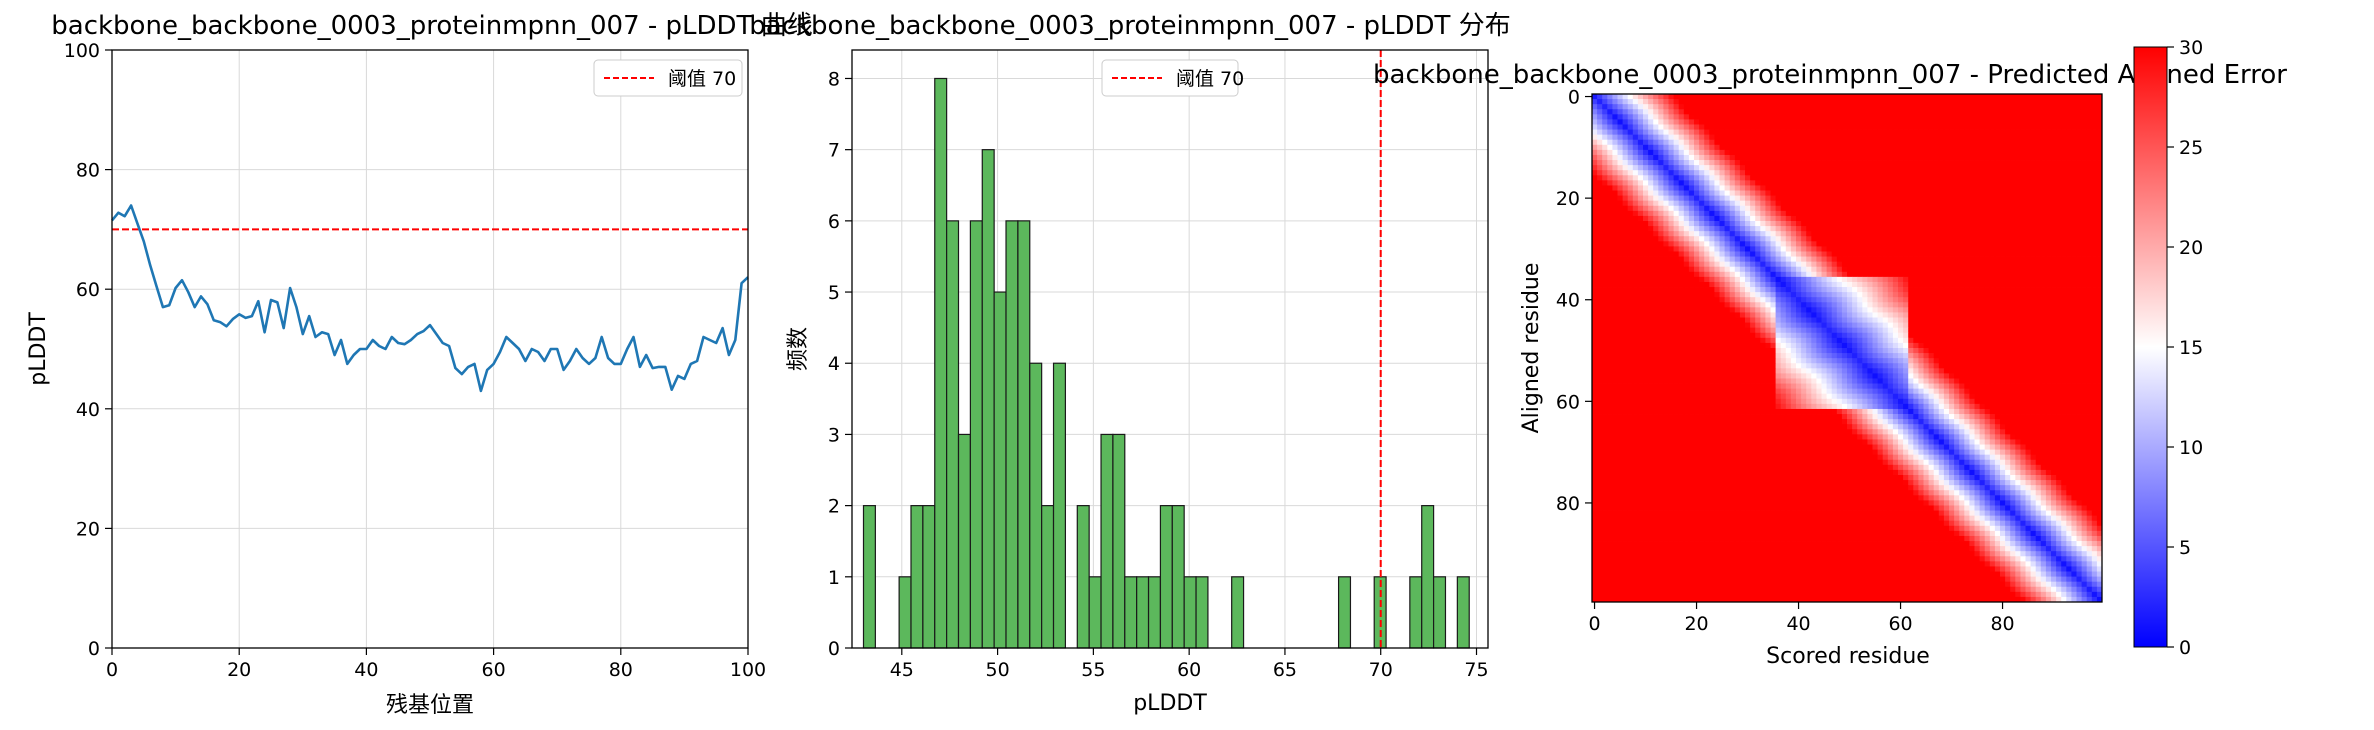 Image resolution: width=2374 pixels, height=730 pixels. What do you see at coordinates (1083, 577) in the screenshot?
I see `histogram-bar` at bounding box center [1083, 577].